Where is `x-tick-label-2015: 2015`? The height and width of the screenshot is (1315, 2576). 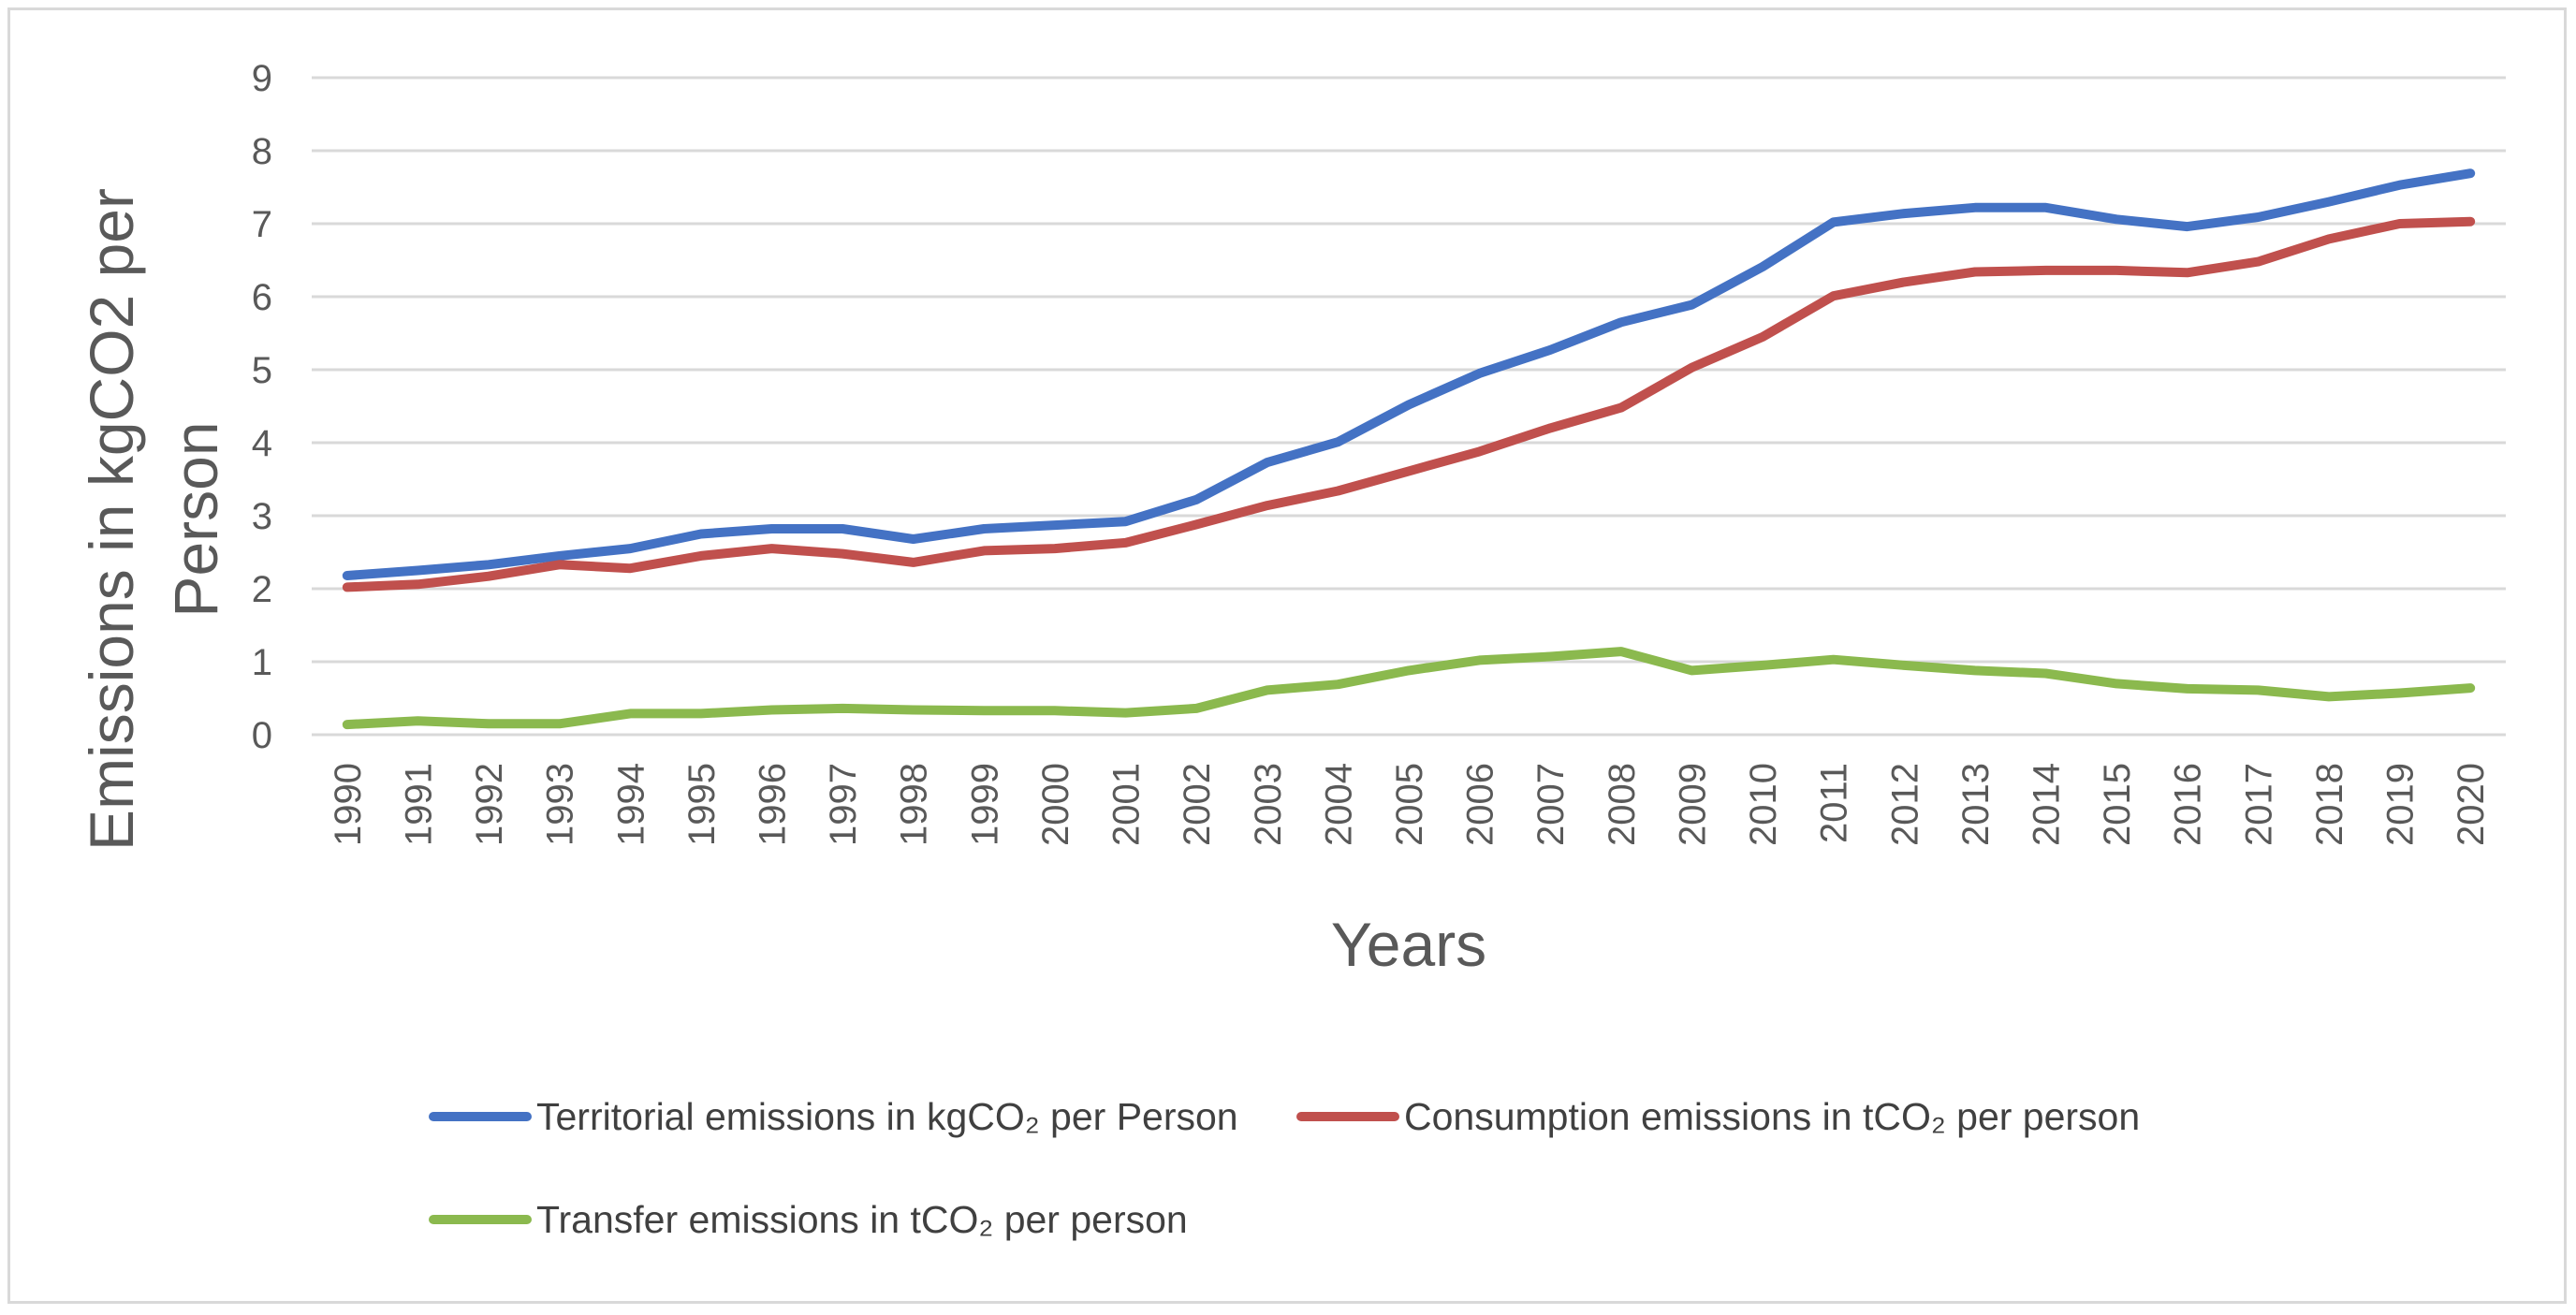
x-tick-label-2015: 2015 is located at coordinates (2117, 804).